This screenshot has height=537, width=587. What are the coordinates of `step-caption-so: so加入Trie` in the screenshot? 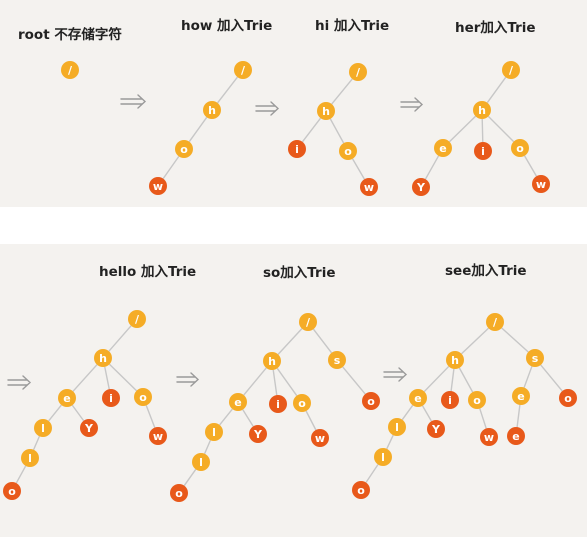 It's located at (299, 273).